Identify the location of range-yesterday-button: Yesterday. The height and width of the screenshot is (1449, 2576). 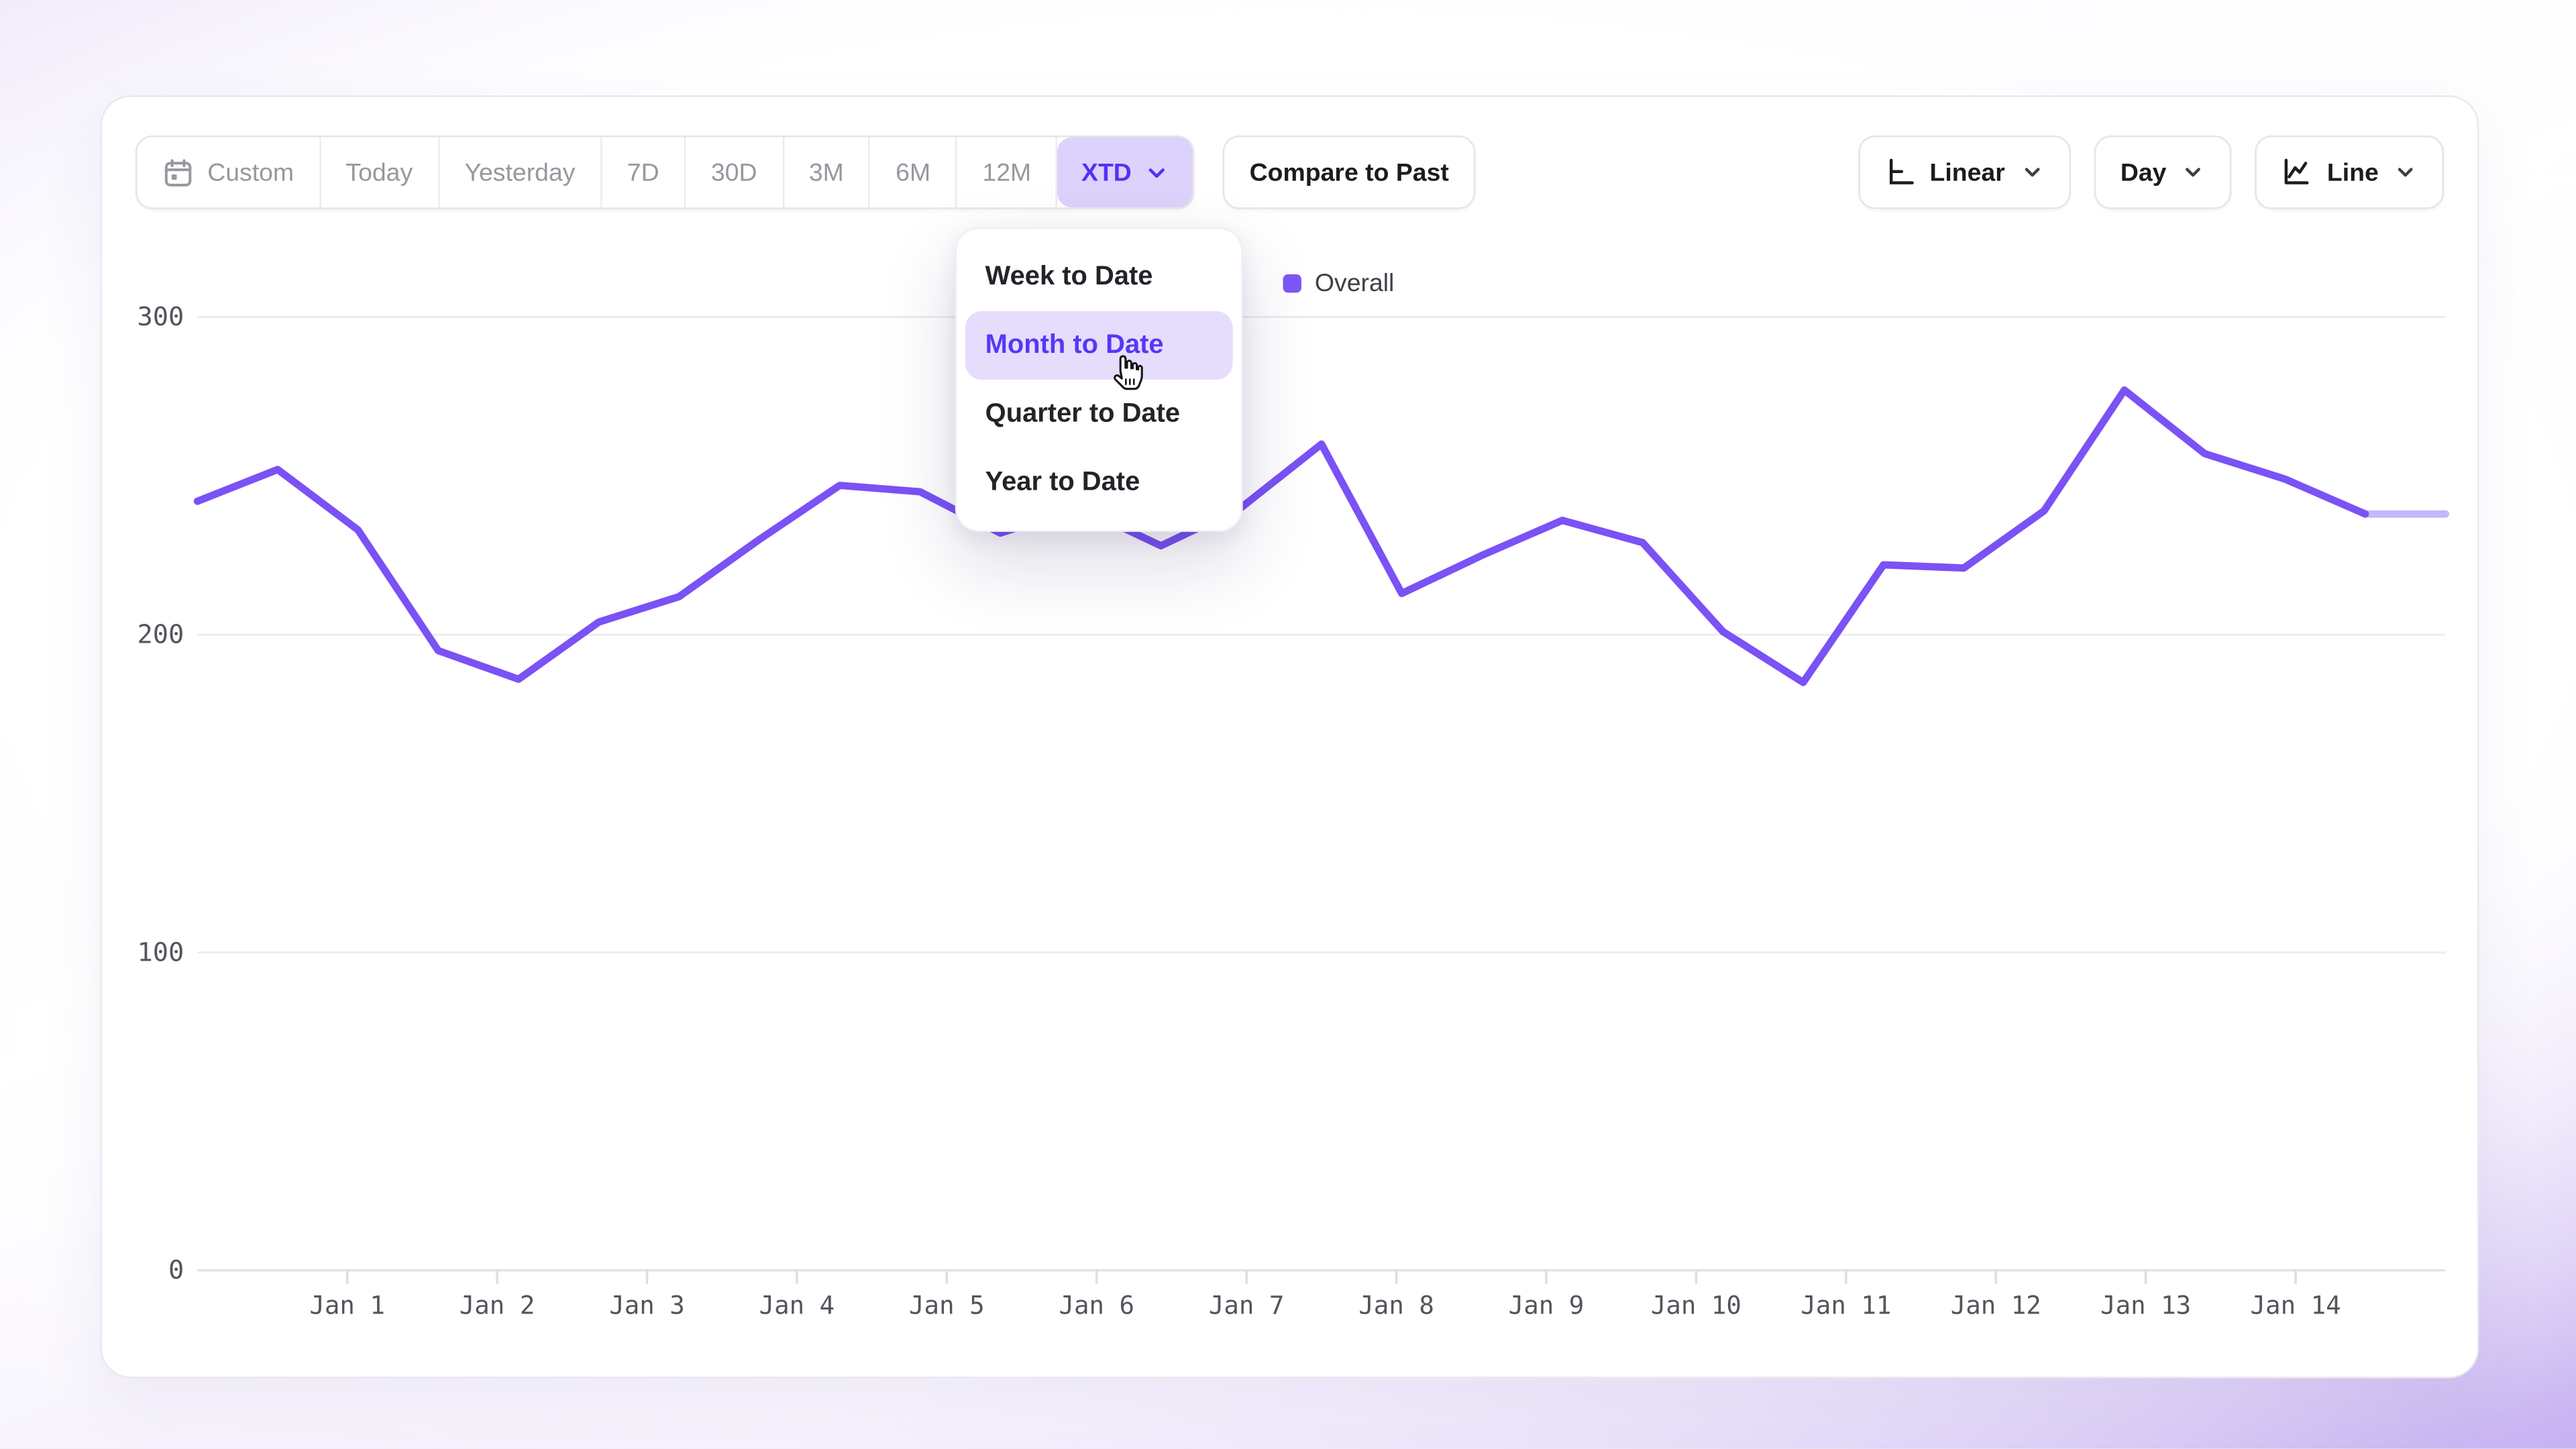
(520, 172).